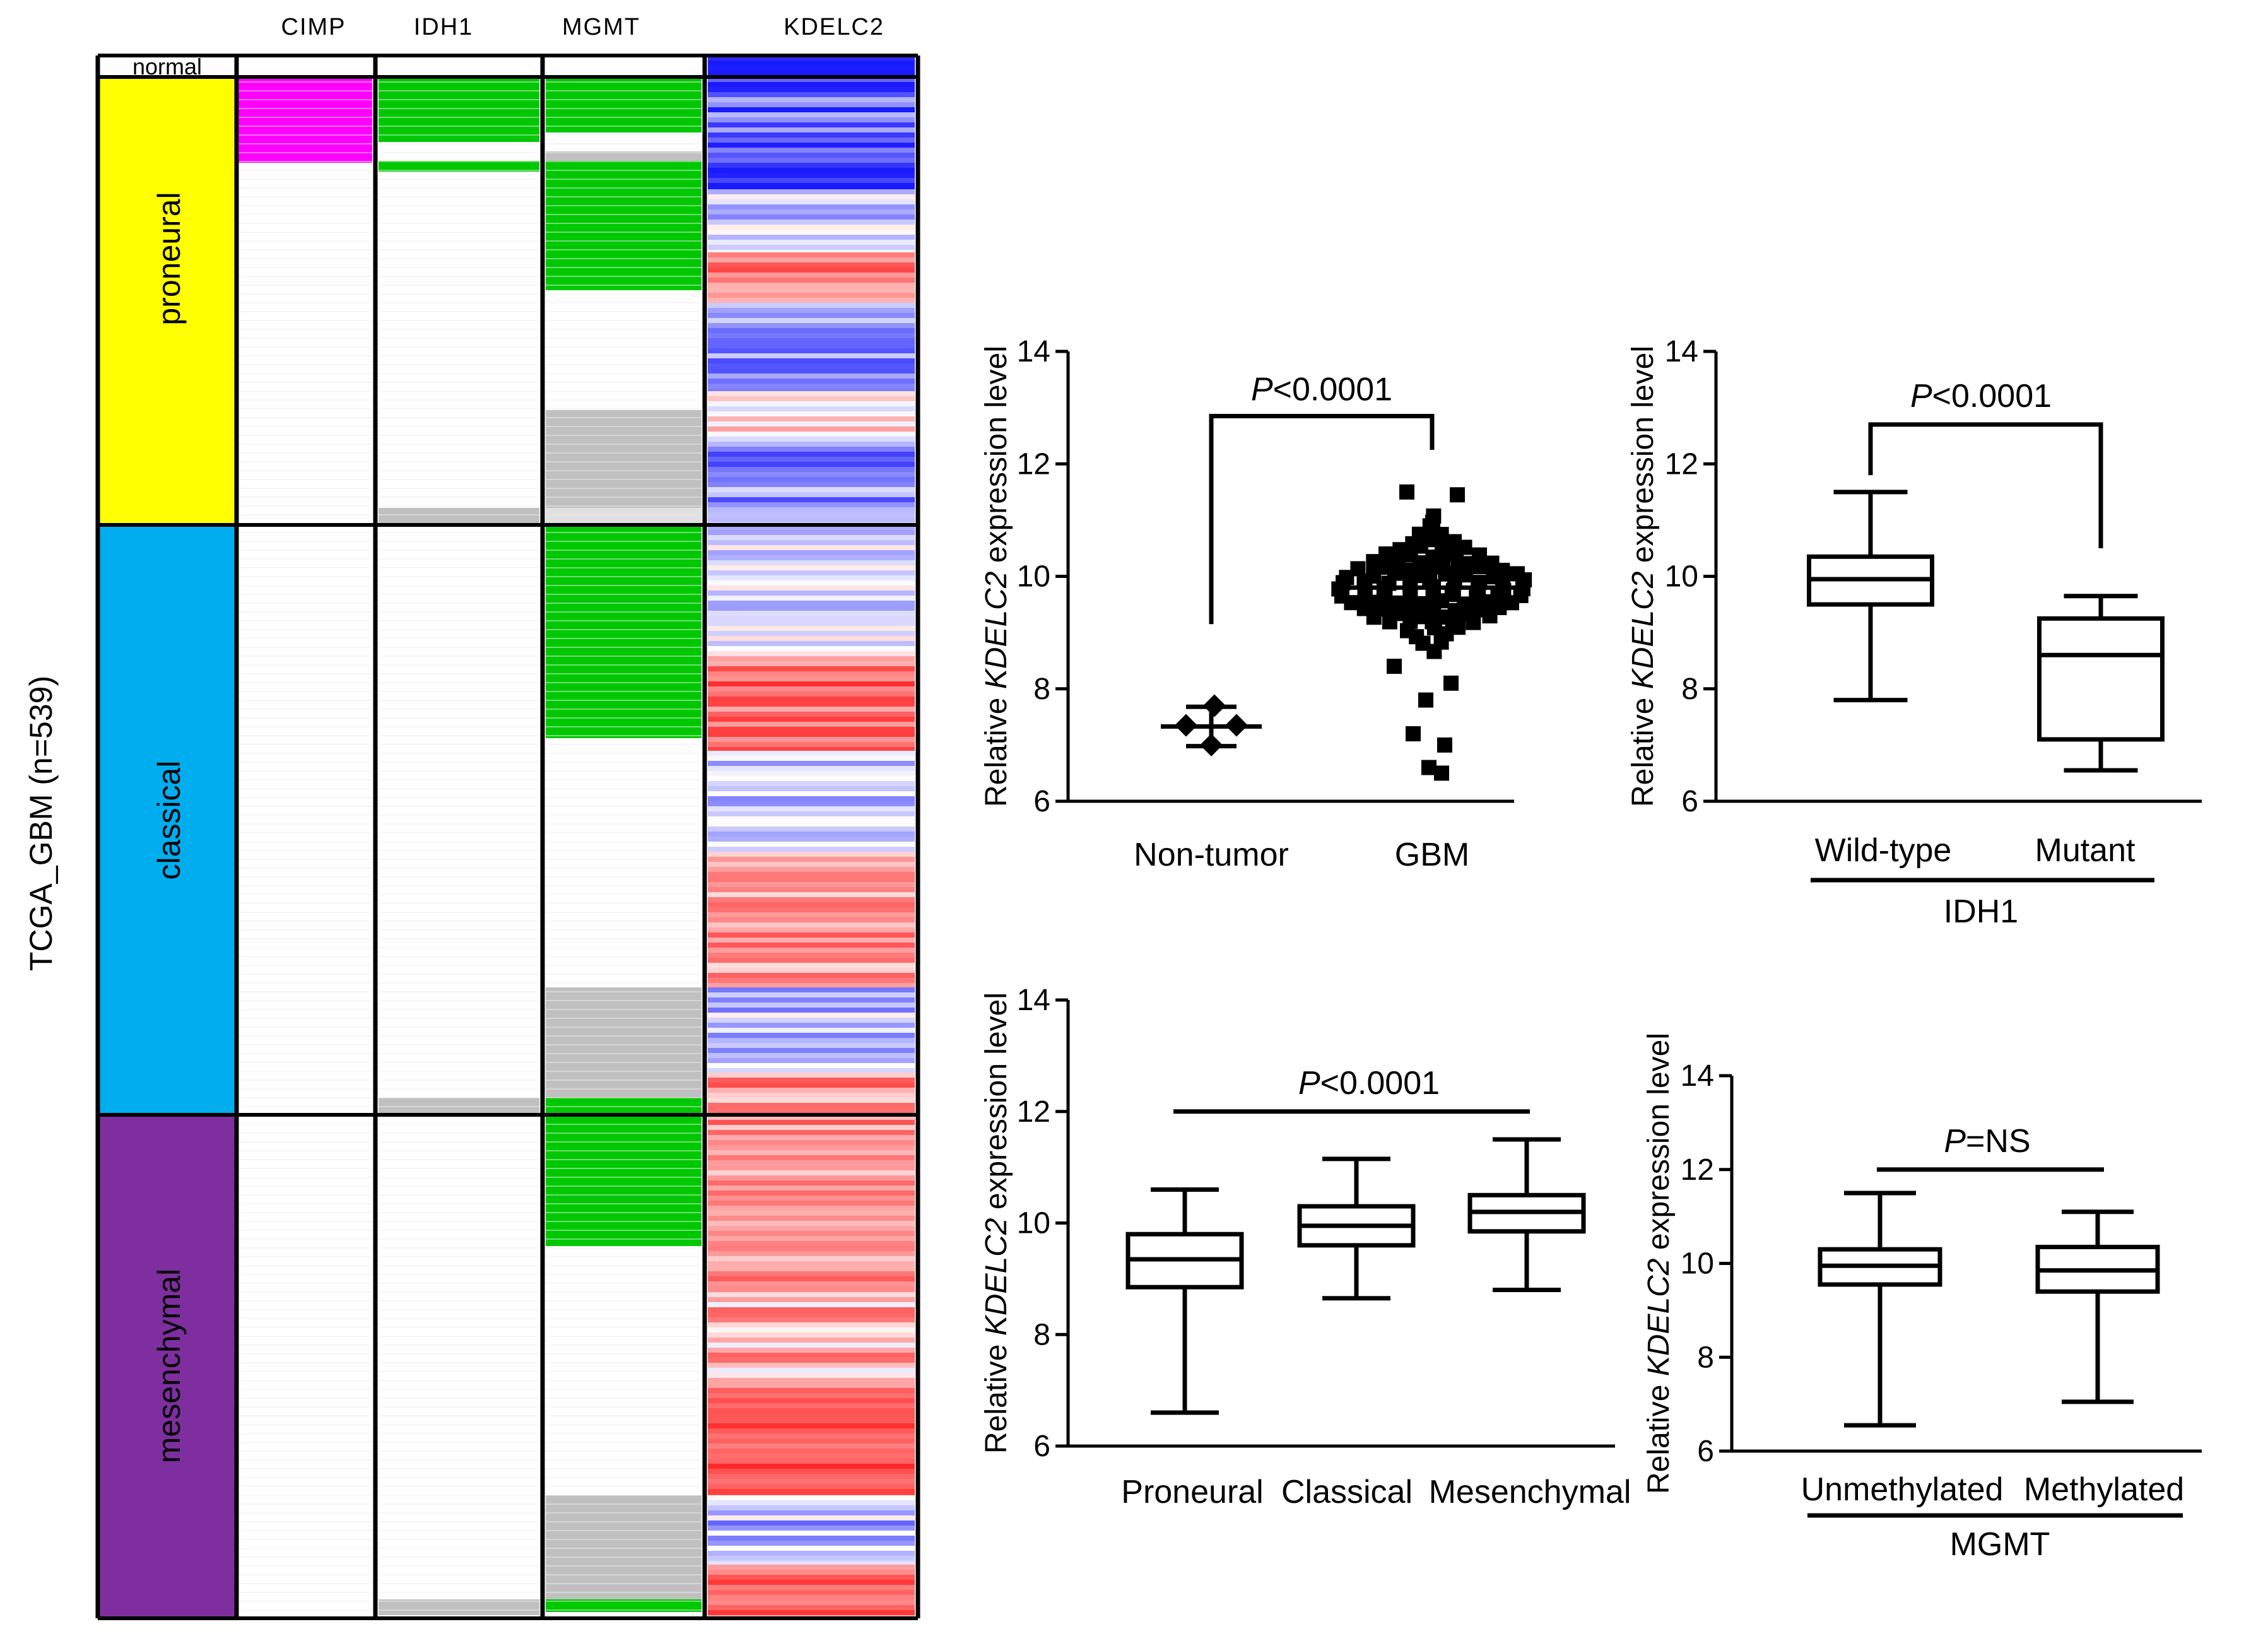 The width and height of the screenshot is (2268, 1641). What do you see at coordinates (996, 459) in the screenshot?
I see `y-label-suffix: expression level` at bounding box center [996, 459].